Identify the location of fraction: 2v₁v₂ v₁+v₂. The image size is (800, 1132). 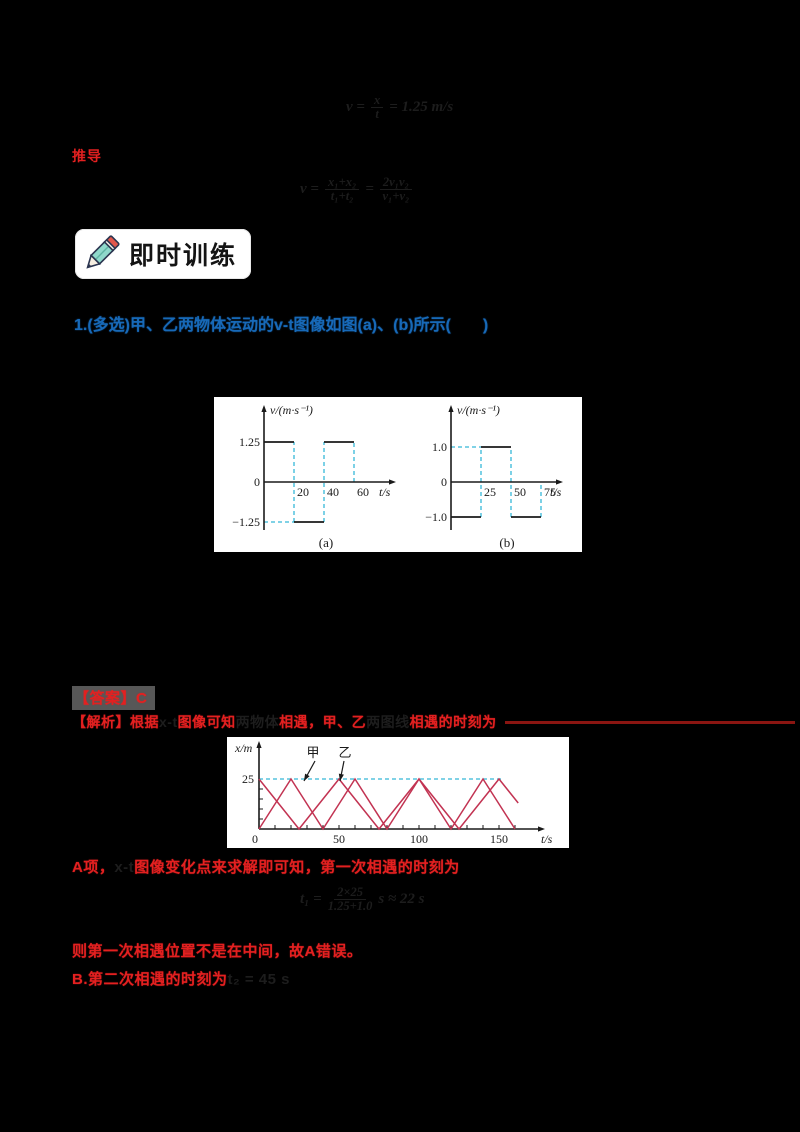
(395, 189).